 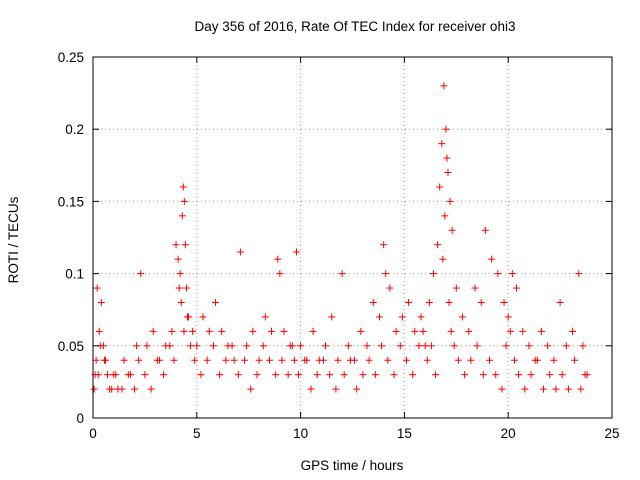 I want to click on x-tick-label: 15, so click(x=404, y=433).